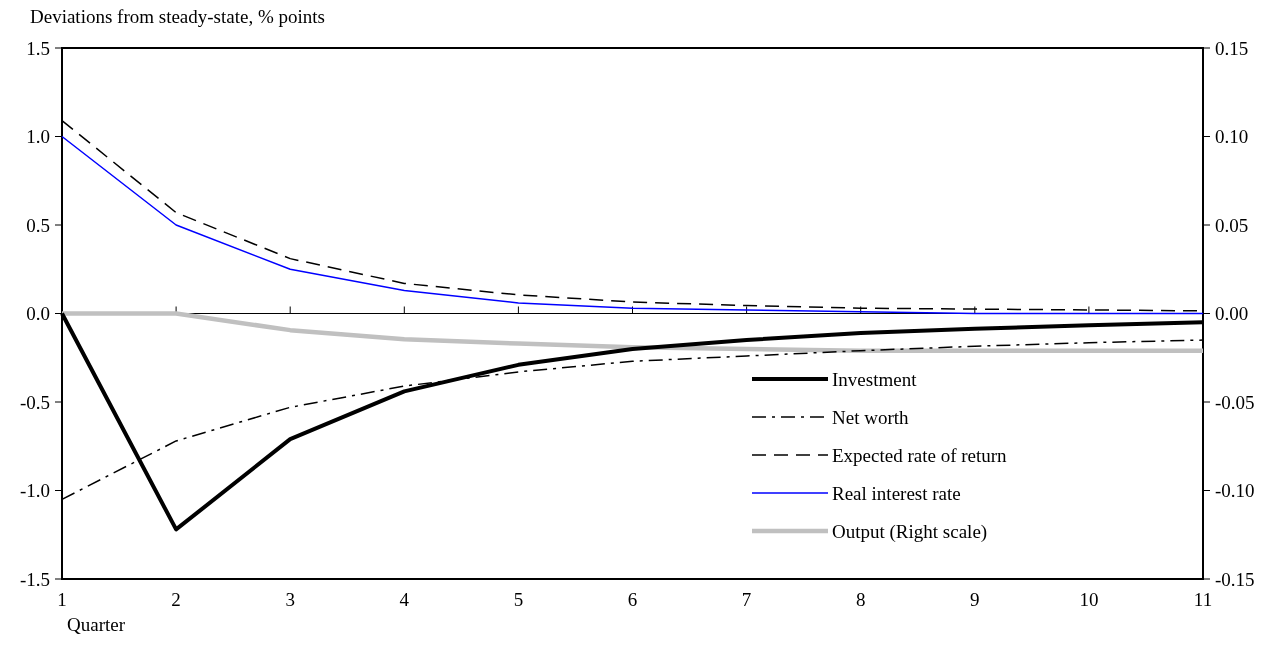 The height and width of the screenshot is (661, 1284). What do you see at coordinates (860, 599) in the screenshot?
I see `x-tick-label: 8` at bounding box center [860, 599].